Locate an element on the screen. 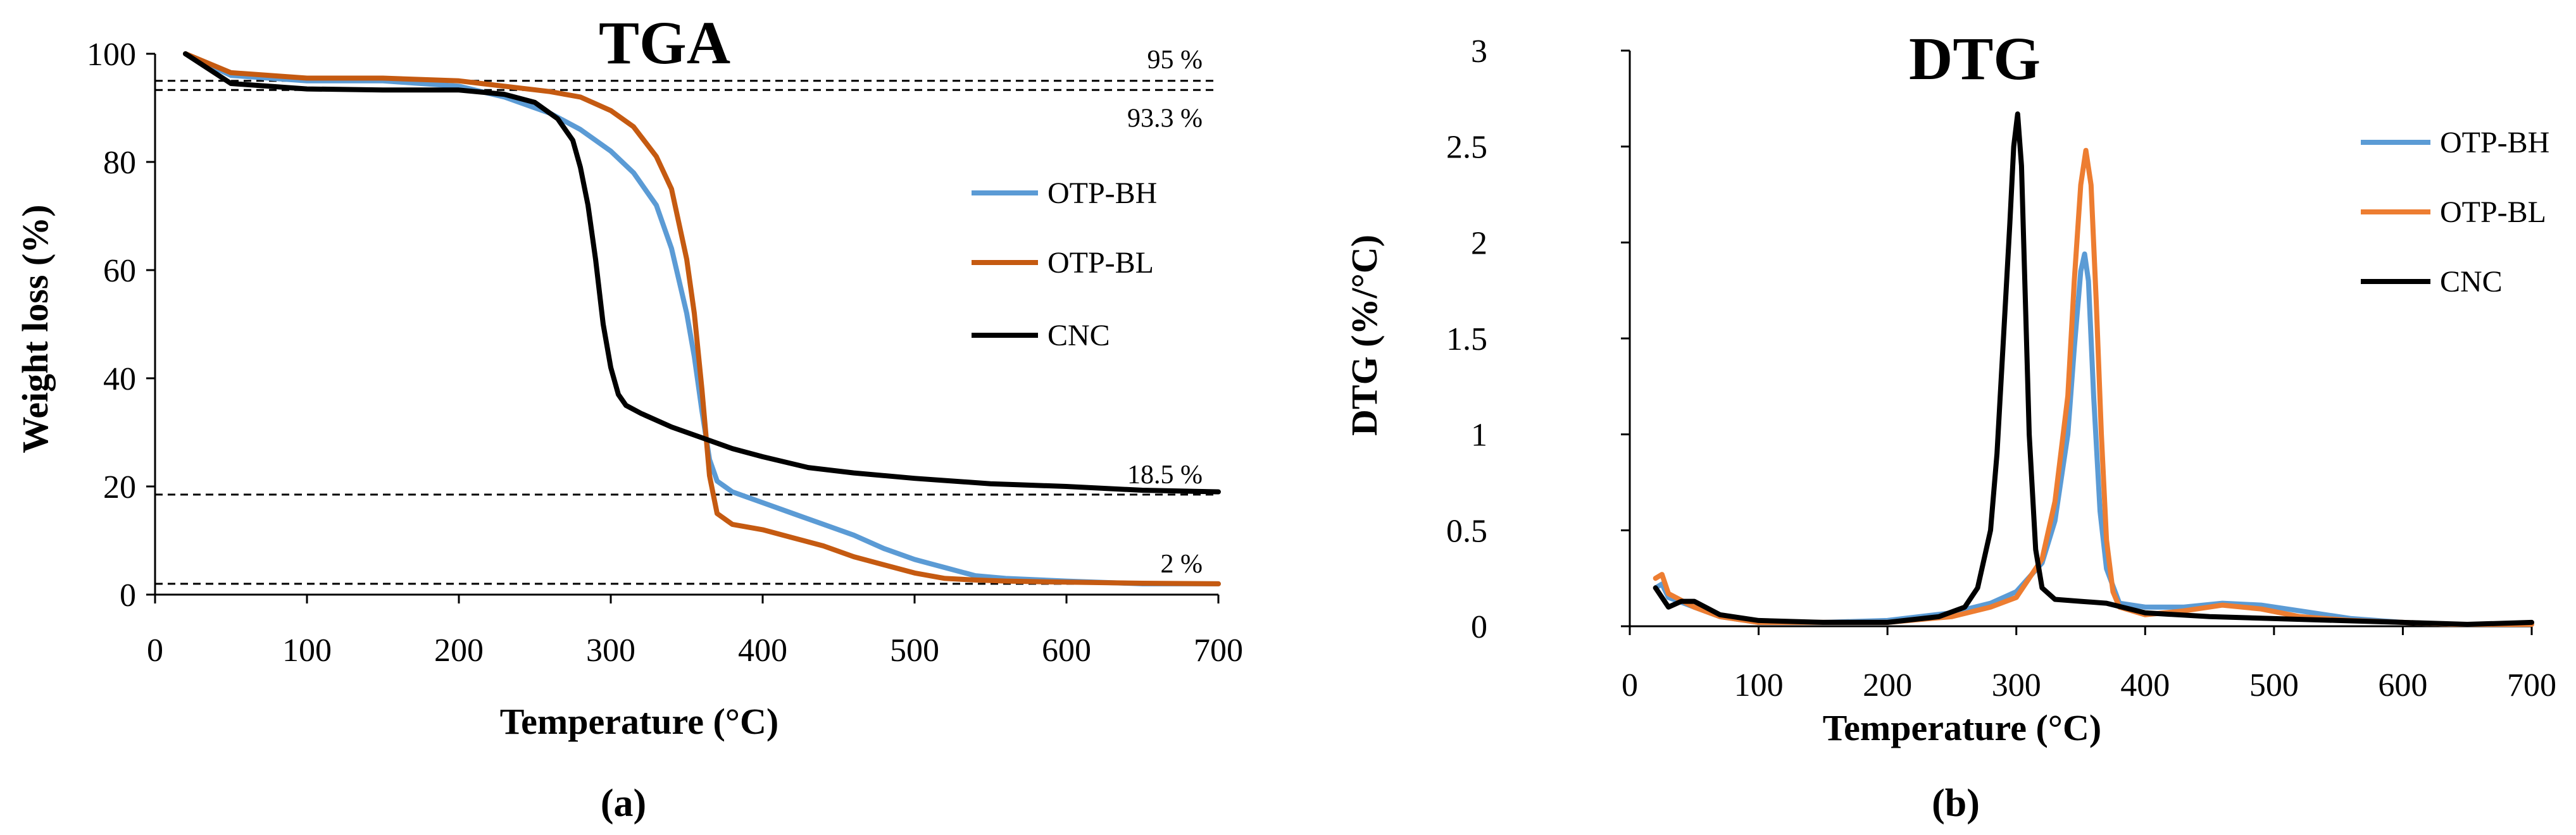  dtg-y-tick-label: 2.5 is located at coordinates (1466, 148).